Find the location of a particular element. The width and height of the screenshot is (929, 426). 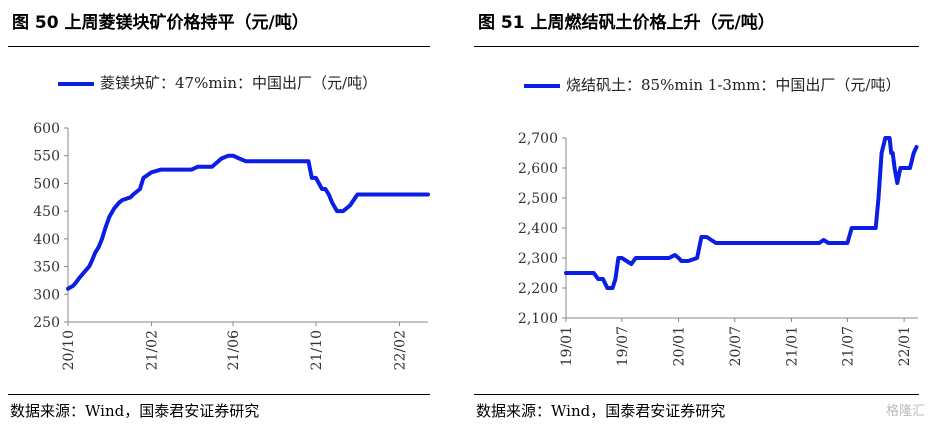

y-tick-label: 600 is located at coordinates (46, 129).